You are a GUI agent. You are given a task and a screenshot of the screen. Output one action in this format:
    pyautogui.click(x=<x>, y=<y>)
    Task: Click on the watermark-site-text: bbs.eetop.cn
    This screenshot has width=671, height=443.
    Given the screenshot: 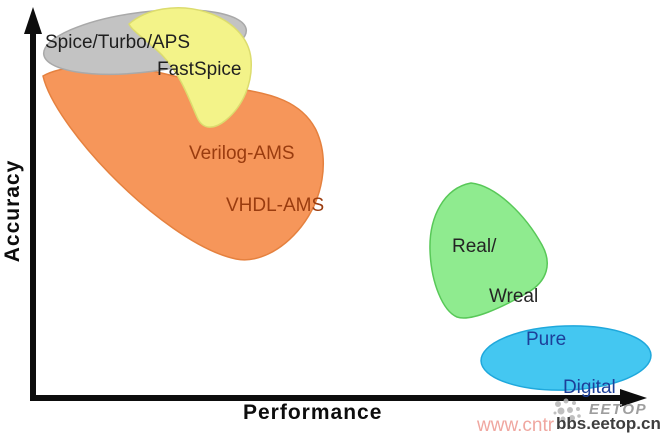 What is the action you would take?
    pyautogui.click(x=608, y=423)
    